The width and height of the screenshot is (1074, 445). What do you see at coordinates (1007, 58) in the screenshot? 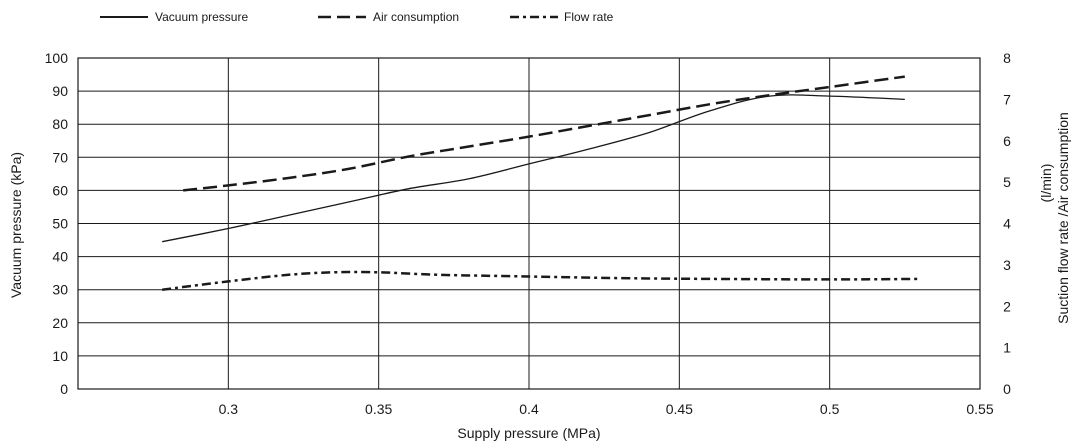
I see `right-y-tick-label: 8` at bounding box center [1007, 58].